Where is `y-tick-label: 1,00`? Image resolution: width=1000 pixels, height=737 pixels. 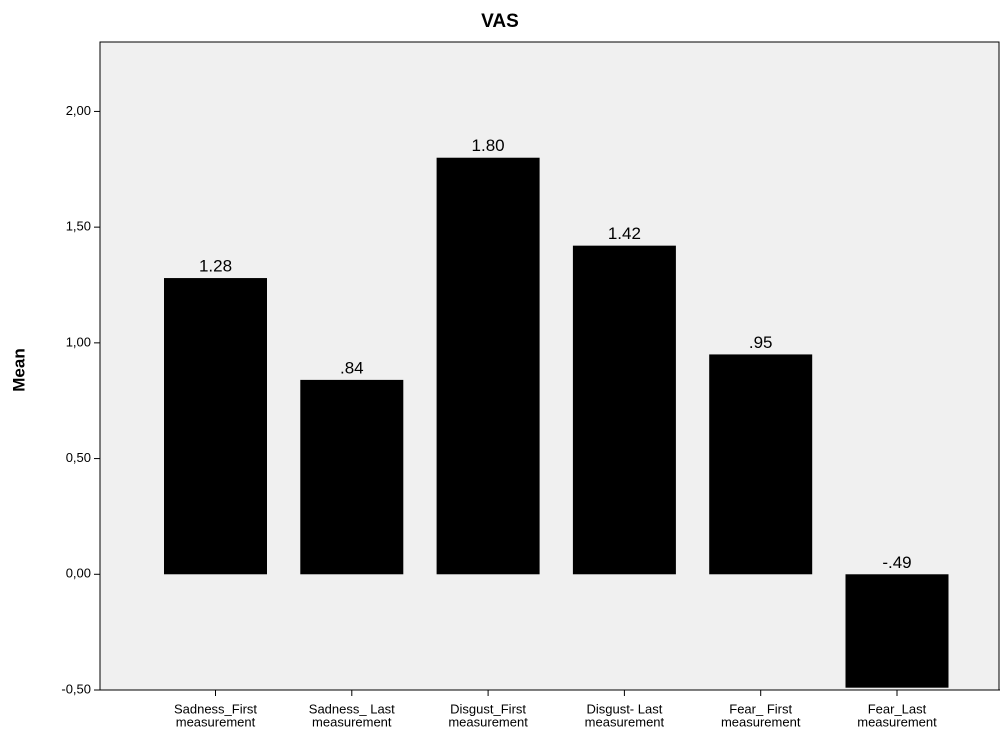 y-tick-label: 1,00 is located at coordinates (78, 341).